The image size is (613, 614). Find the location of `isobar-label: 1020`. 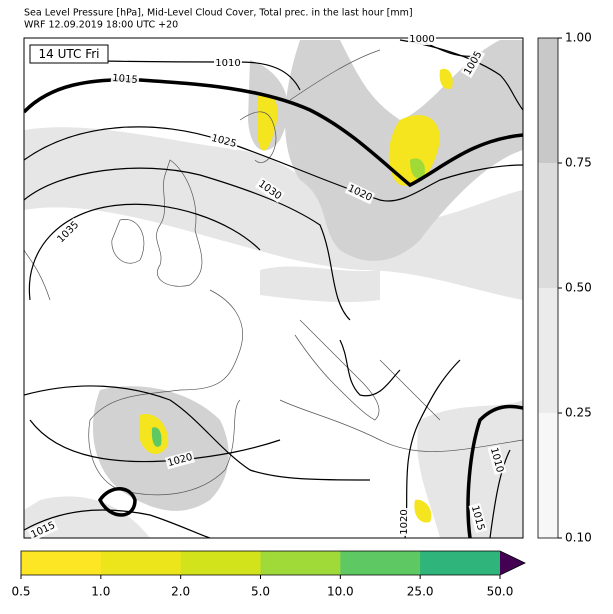

isobar-label: 1020 is located at coordinates (404, 521).